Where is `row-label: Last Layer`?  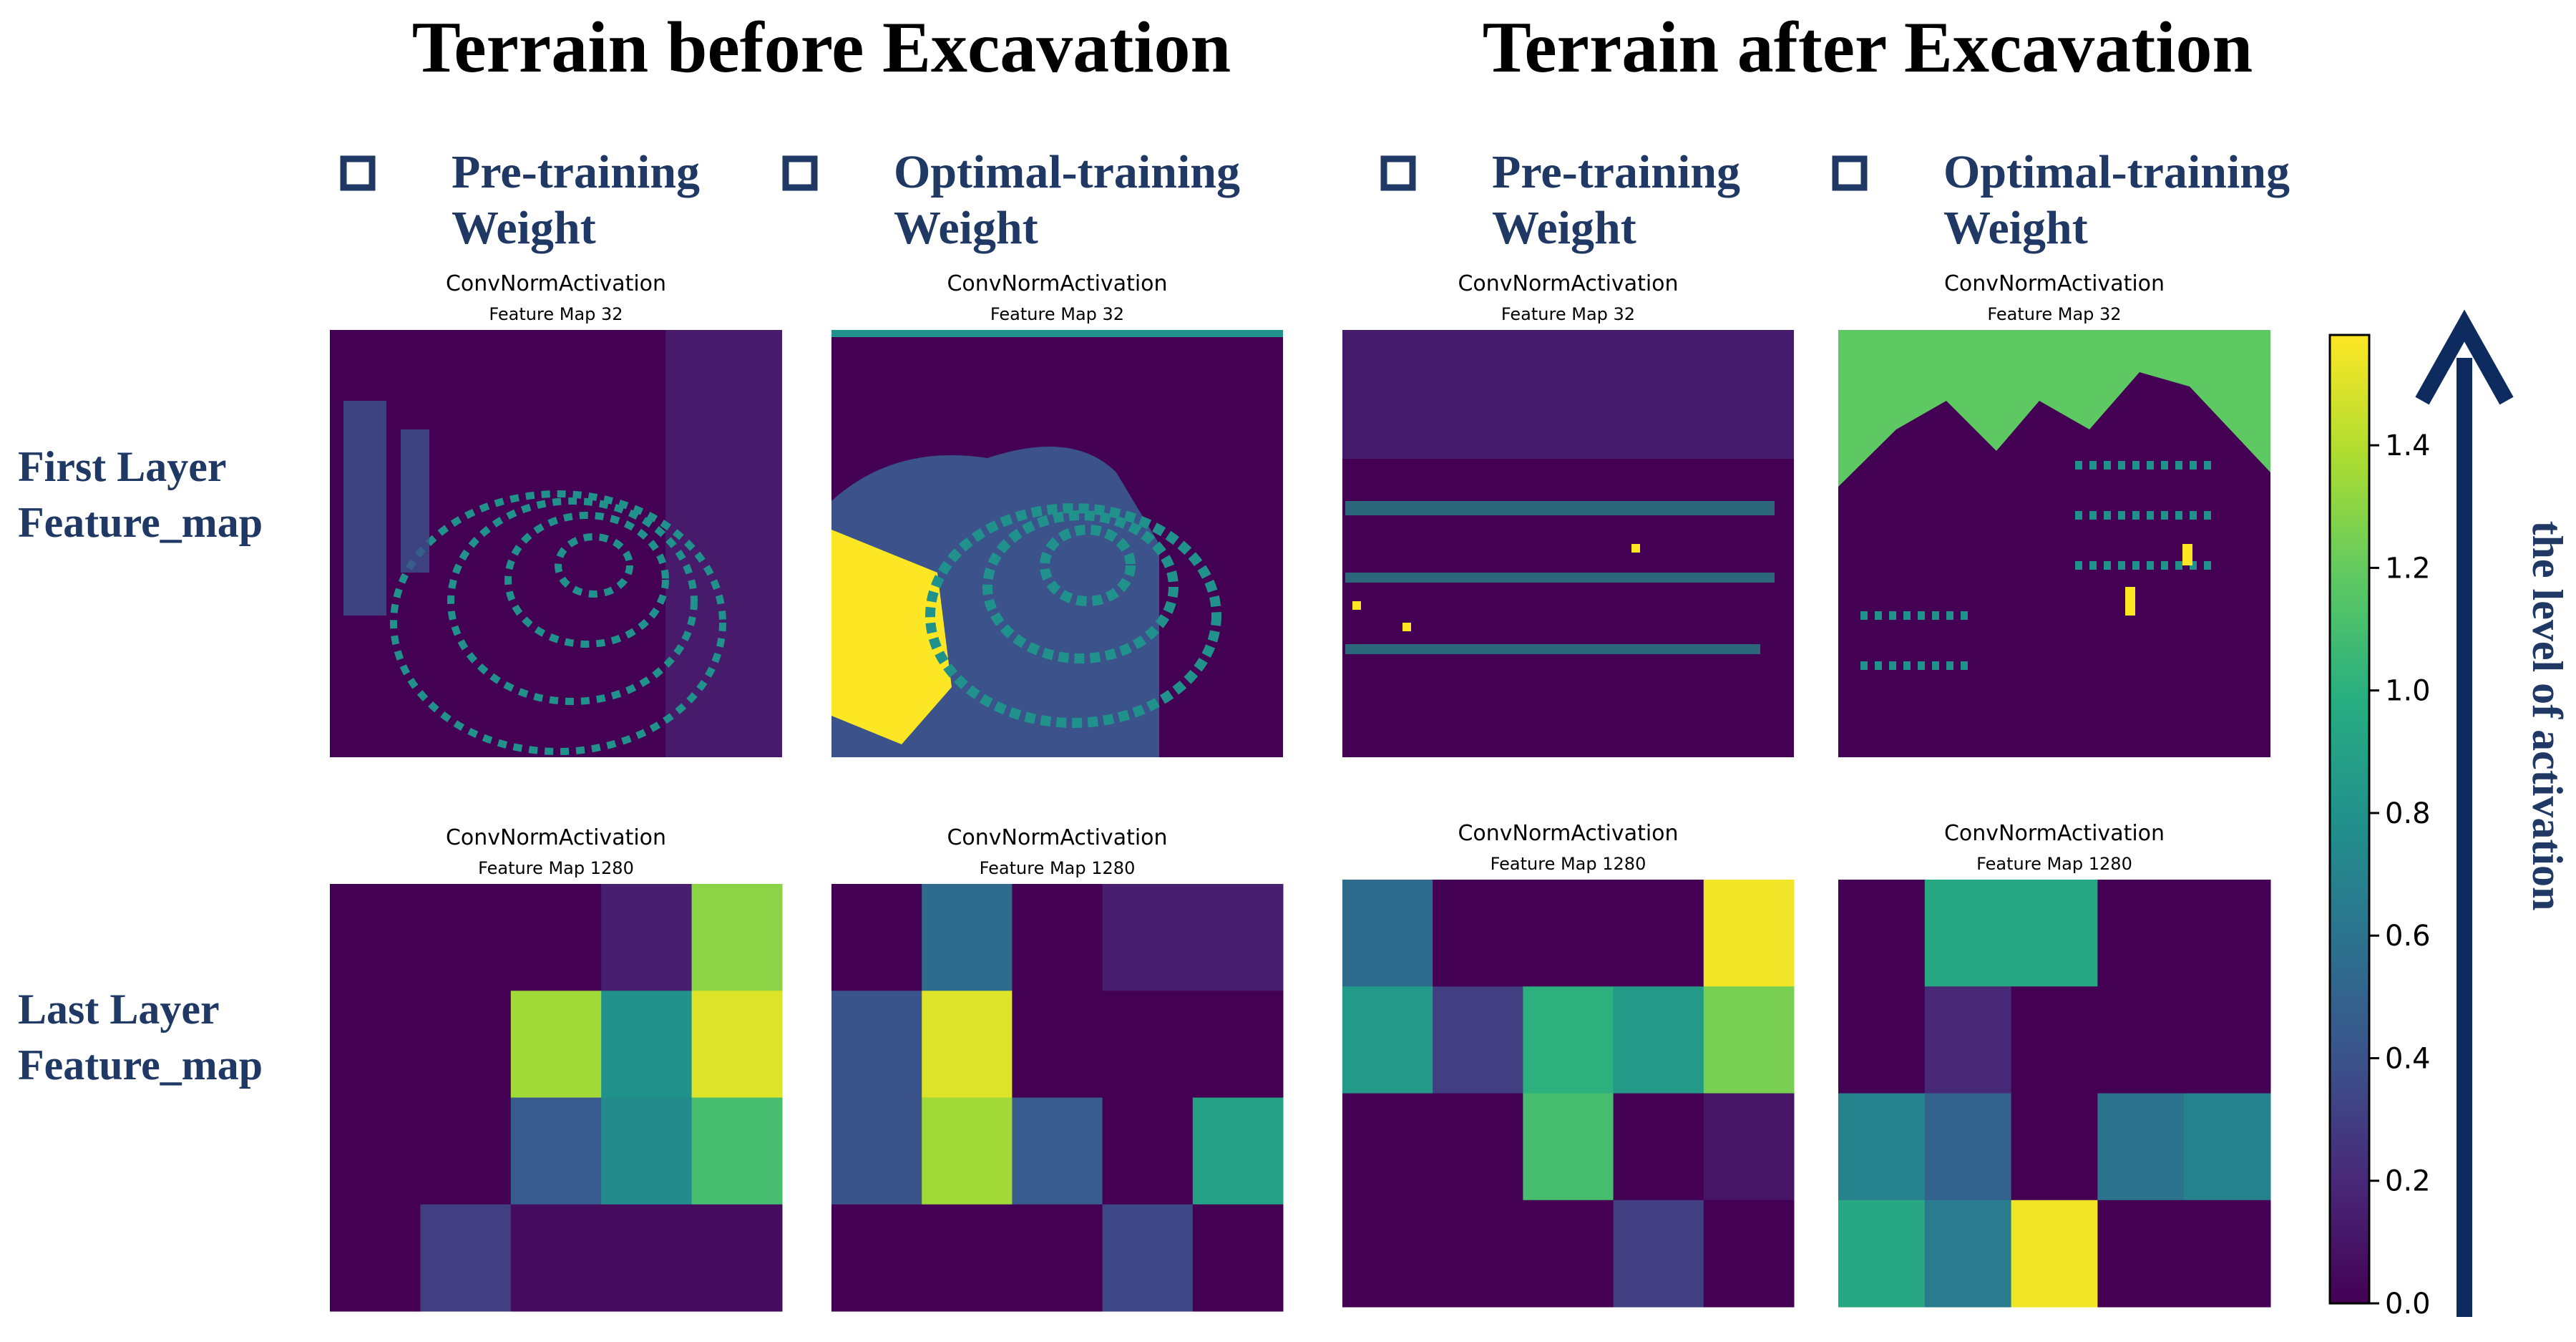 row-label: Last Layer is located at coordinates (119, 1010).